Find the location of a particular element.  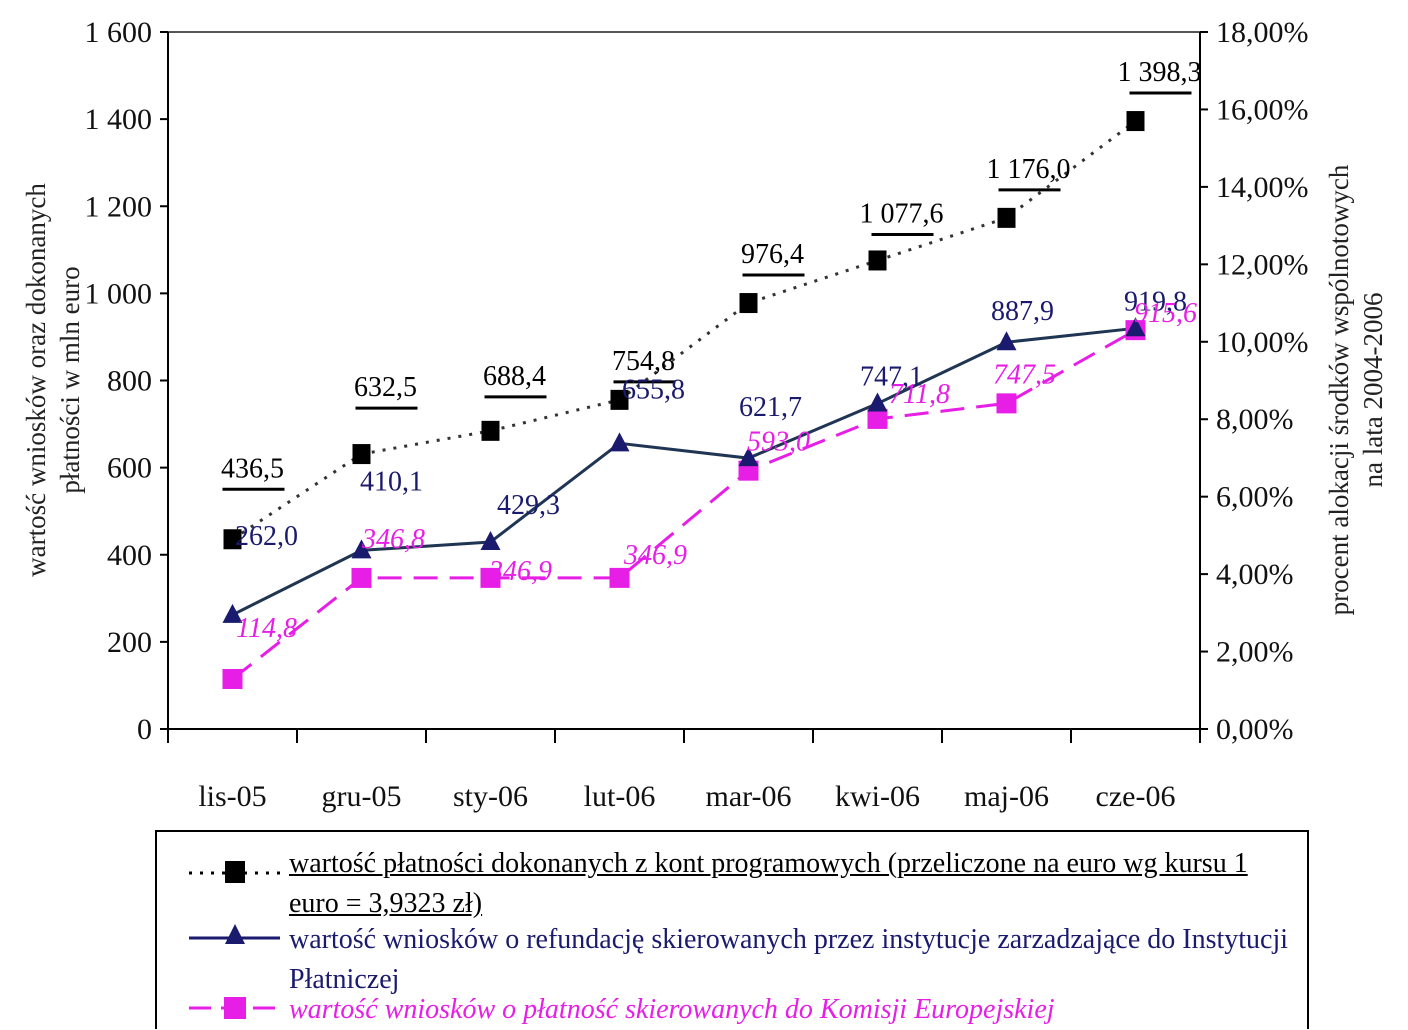

y2-tick-label: 14,00% is located at coordinates (1262, 187).